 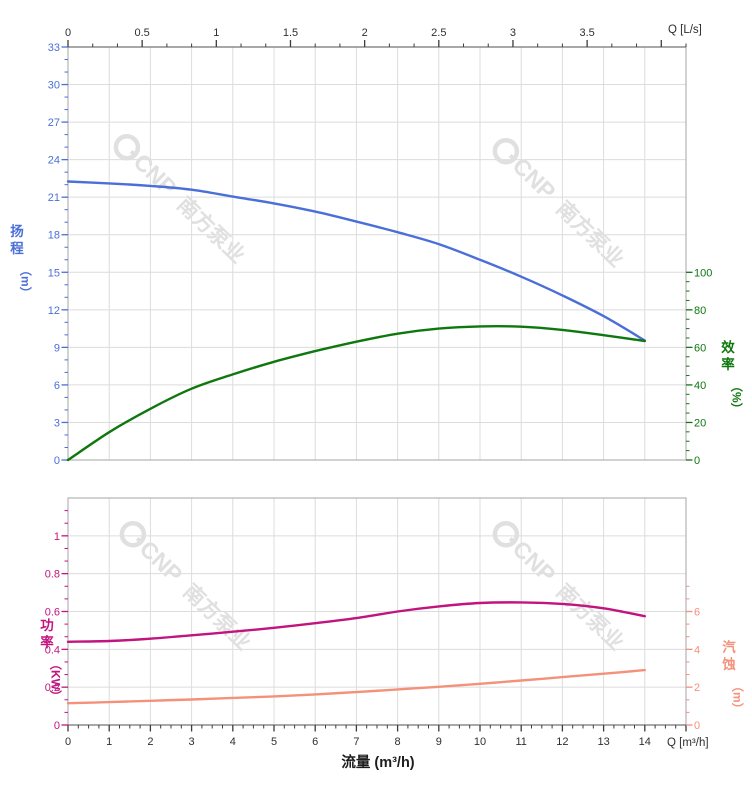 What do you see at coordinates (697, 688) in the screenshot?
I see `npsh-tick-label: 2` at bounding box center [697, 688].